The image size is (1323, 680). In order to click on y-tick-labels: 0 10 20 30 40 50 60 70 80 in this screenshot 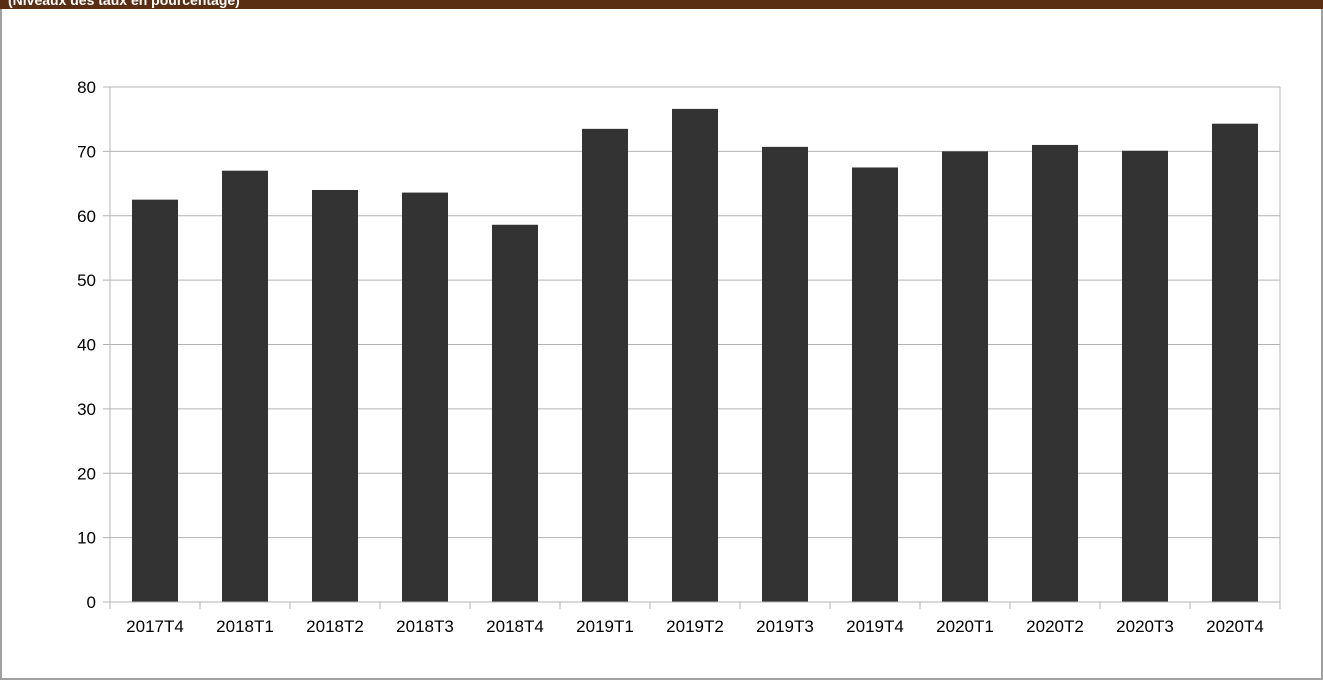, I will do `click(86, 345)`.